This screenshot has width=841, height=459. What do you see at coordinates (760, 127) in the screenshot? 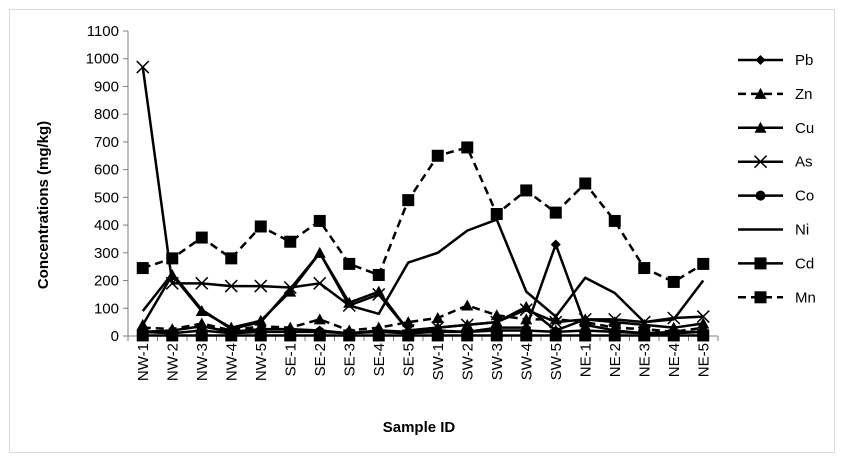
I see `legend-marker-cu` at bounding box center [760, 127].